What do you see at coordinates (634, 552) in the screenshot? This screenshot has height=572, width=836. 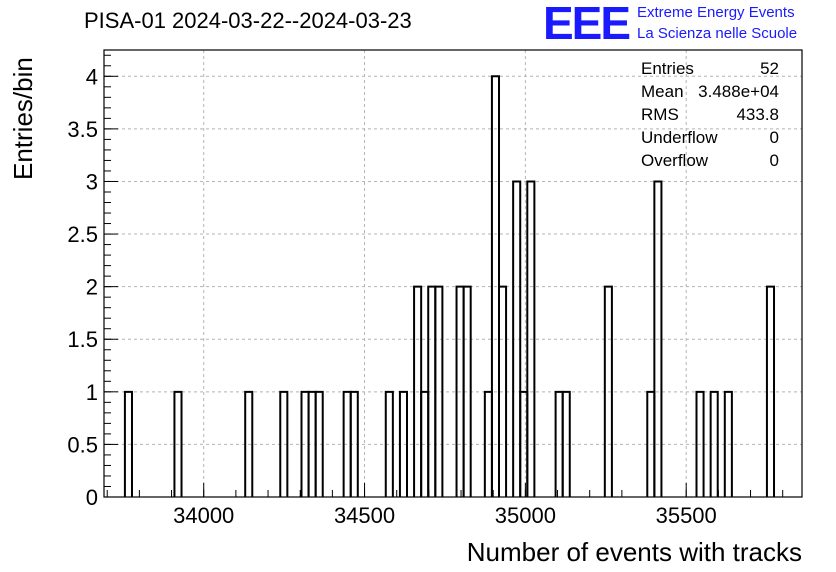 I see `x-axis-title: Number of events with tracks` at bounding box center [634, 552].